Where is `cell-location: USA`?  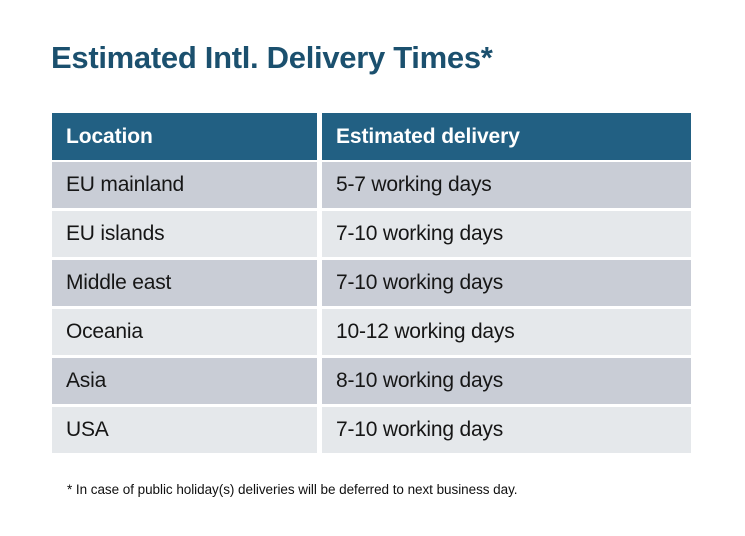 cell-location: USA is located at coordinates (184, 430).